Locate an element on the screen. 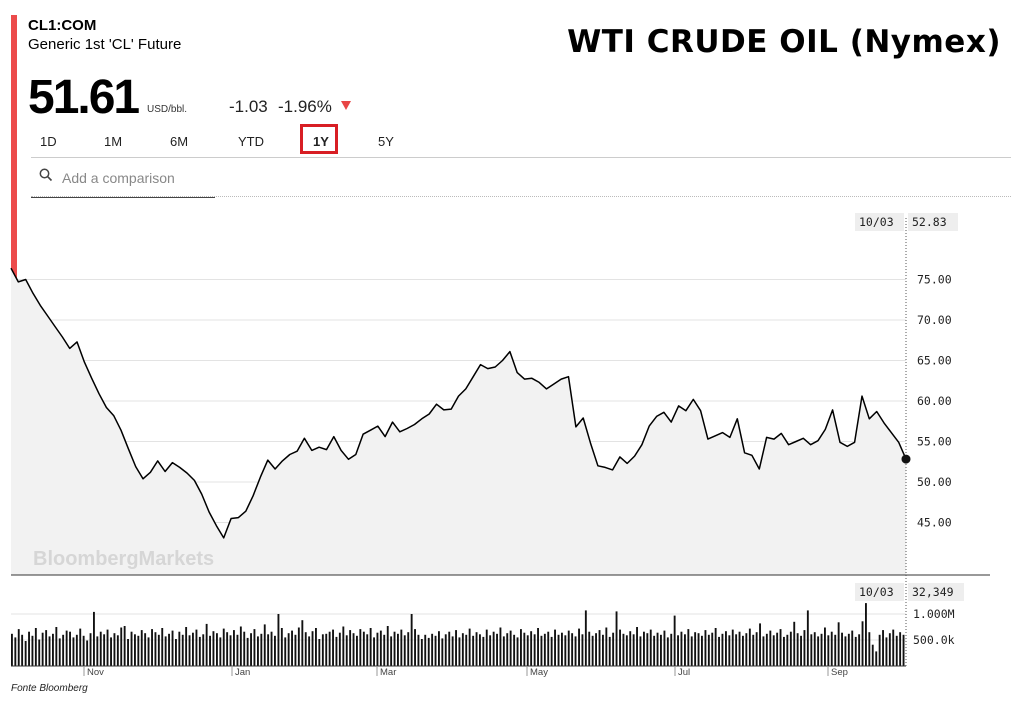  tab-ytd: YTD is located at coordinates (251, 141).